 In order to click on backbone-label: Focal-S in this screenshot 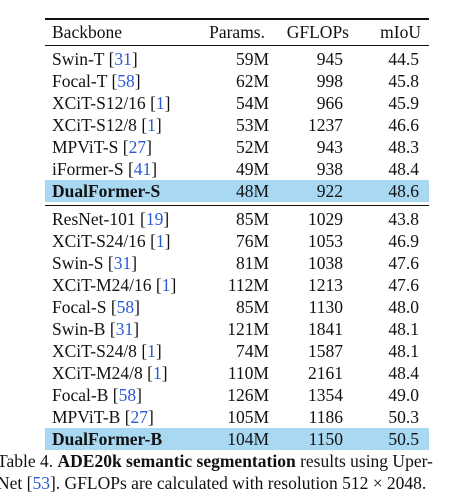, I will do `click(79, 307)`.